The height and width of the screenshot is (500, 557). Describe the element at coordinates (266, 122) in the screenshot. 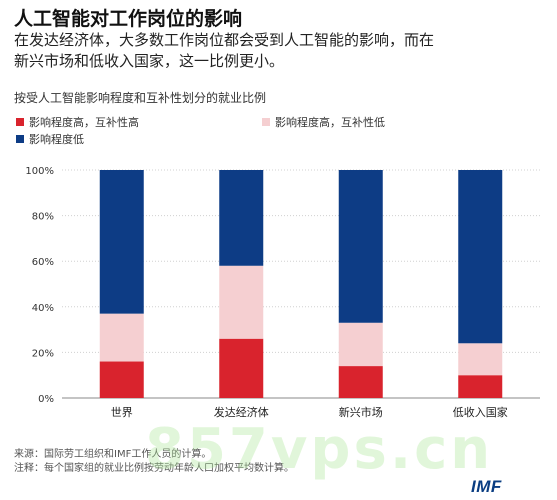

I see `legend-swatch-high-low` at that location.